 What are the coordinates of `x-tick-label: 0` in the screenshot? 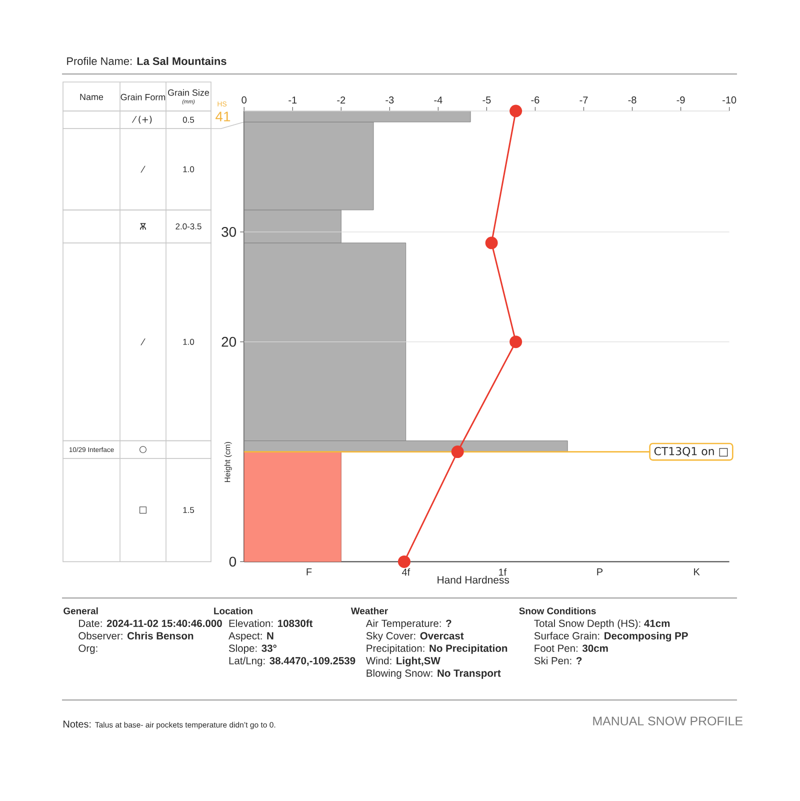 It's located at (244, 100).